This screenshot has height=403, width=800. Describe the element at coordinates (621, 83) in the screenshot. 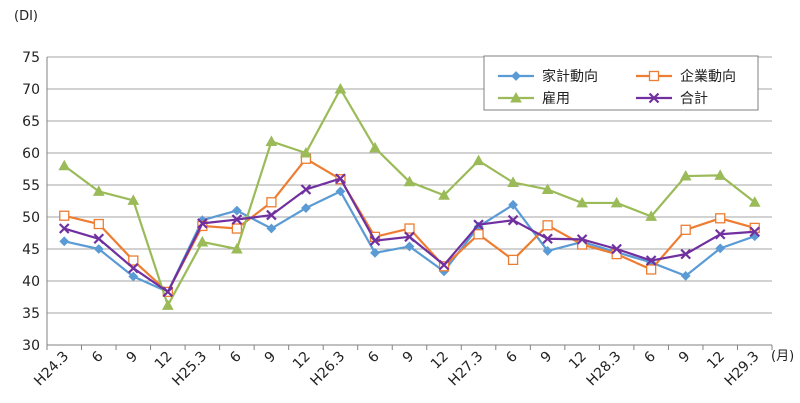

I see `legend-box` at that location.